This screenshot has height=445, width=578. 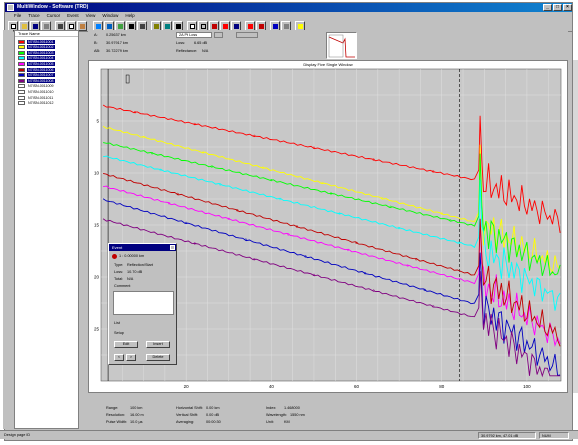 I want to click on trace-tree-label: N7ISN-0011005, so click(x=41, y=63).